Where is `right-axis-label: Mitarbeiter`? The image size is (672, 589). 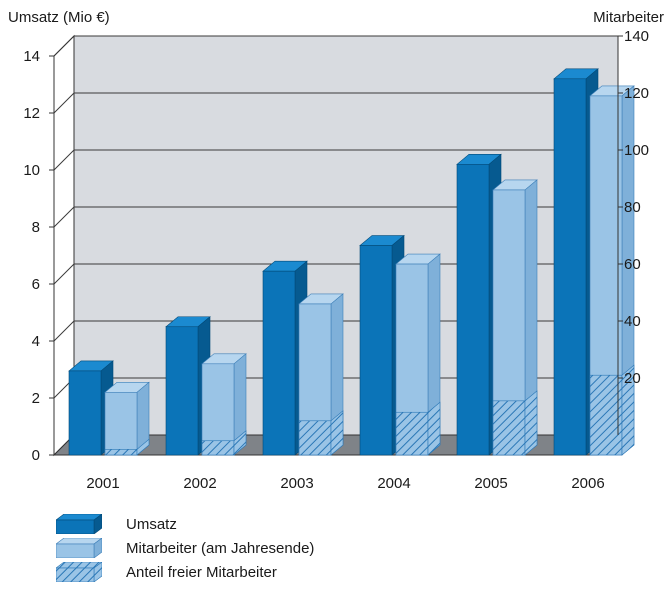 right-axis-label: Mitarbeiter is located at coordinates (628, 17).